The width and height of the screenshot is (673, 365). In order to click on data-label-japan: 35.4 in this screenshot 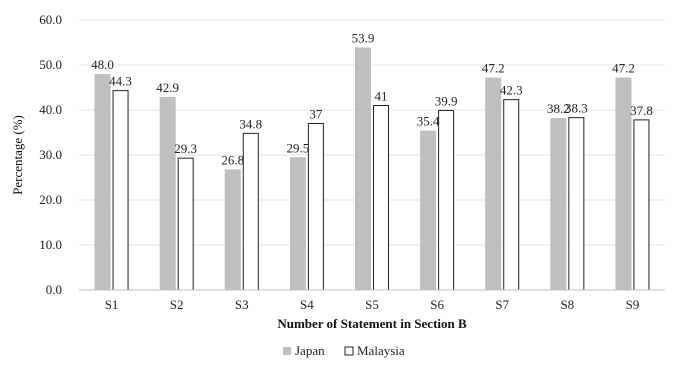, I will do `click(428, 121)`.